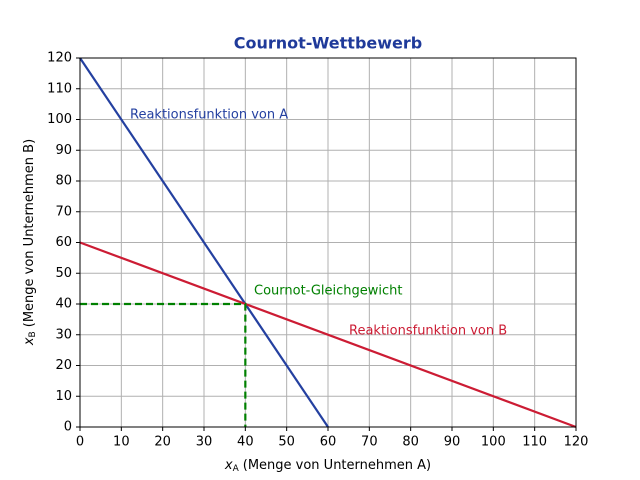 This screenshot has width=640, height=480. Describe the element at coordinates (29, 341) in the screenshot. I see `y-label-symbol: x` at that location.